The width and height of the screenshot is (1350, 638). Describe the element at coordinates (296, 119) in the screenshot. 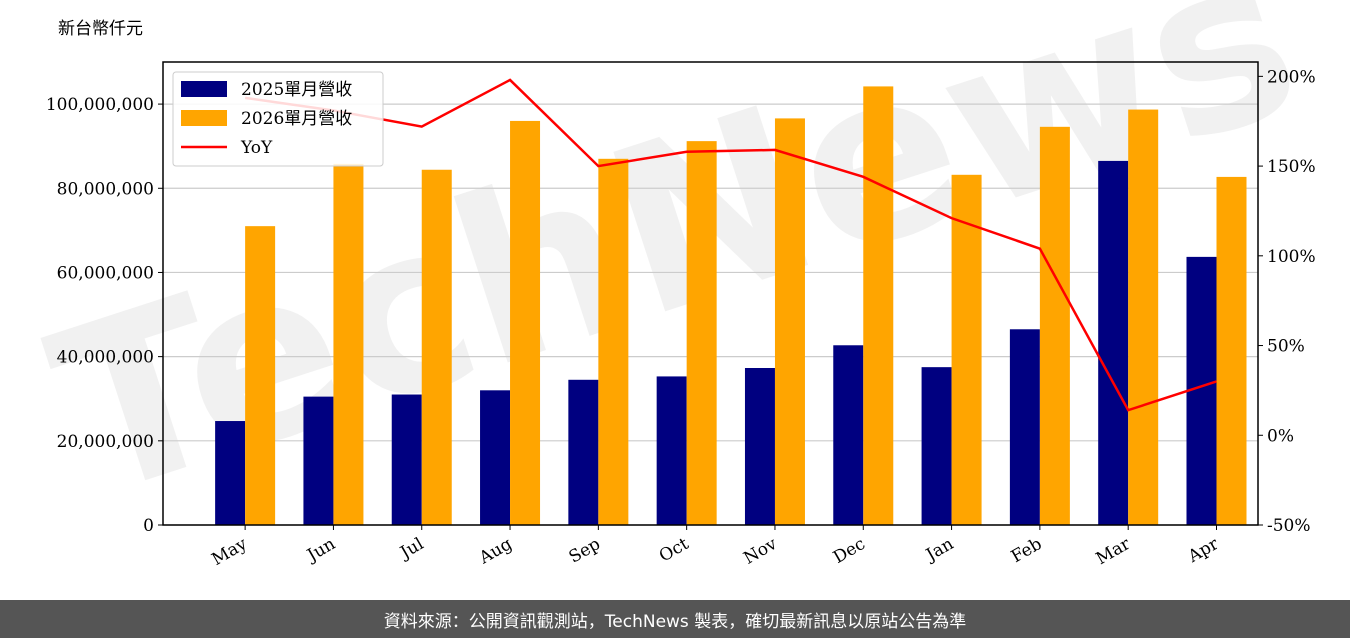

I see `legend-label: 2026單月營收` at that location.